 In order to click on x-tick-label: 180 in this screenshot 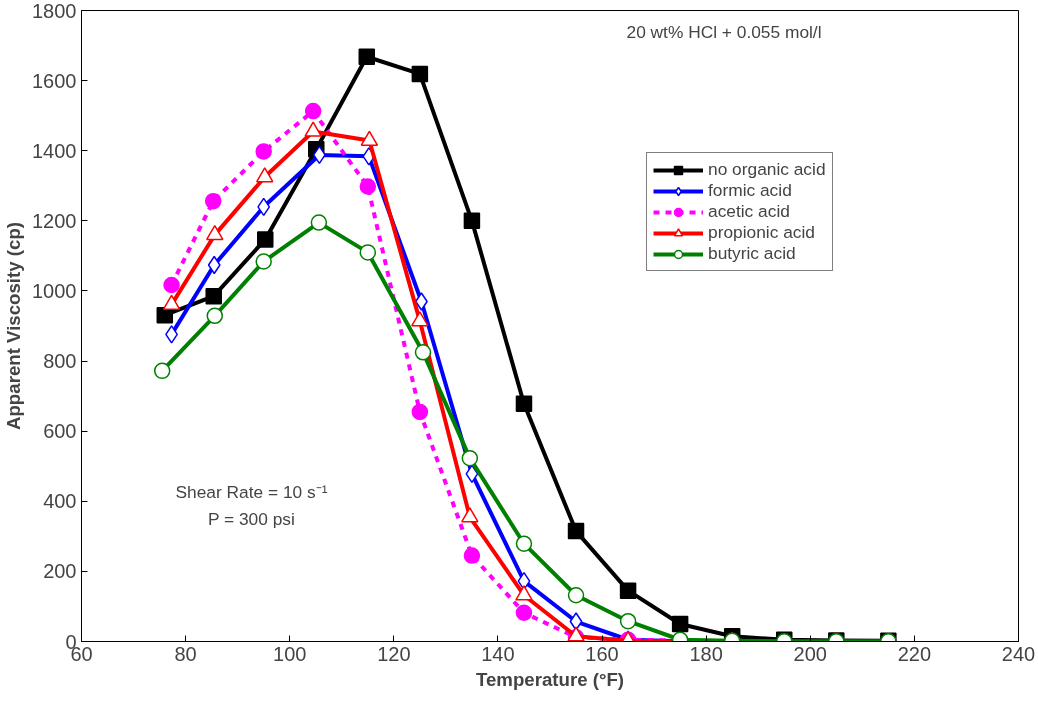, I will do `click(706, 653)`.